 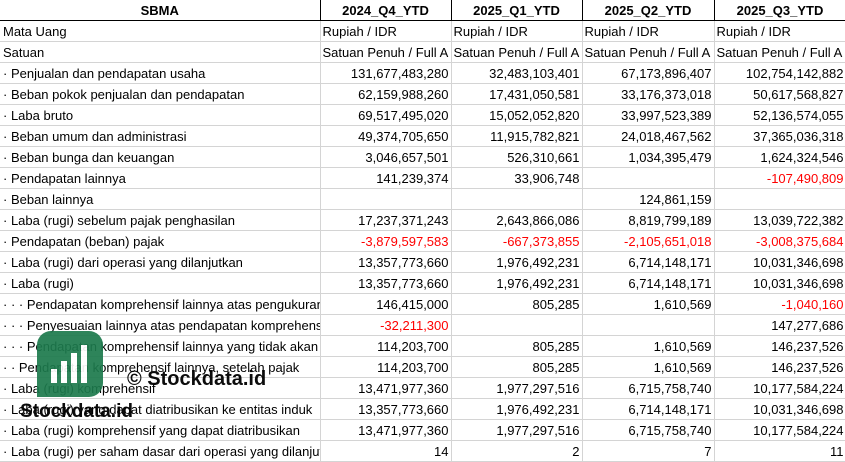 What do you see at coordinates (160, 178) in the screenshot?
I see `row-label: · Pendapatan lainnya` at bounding box center [160, 178].